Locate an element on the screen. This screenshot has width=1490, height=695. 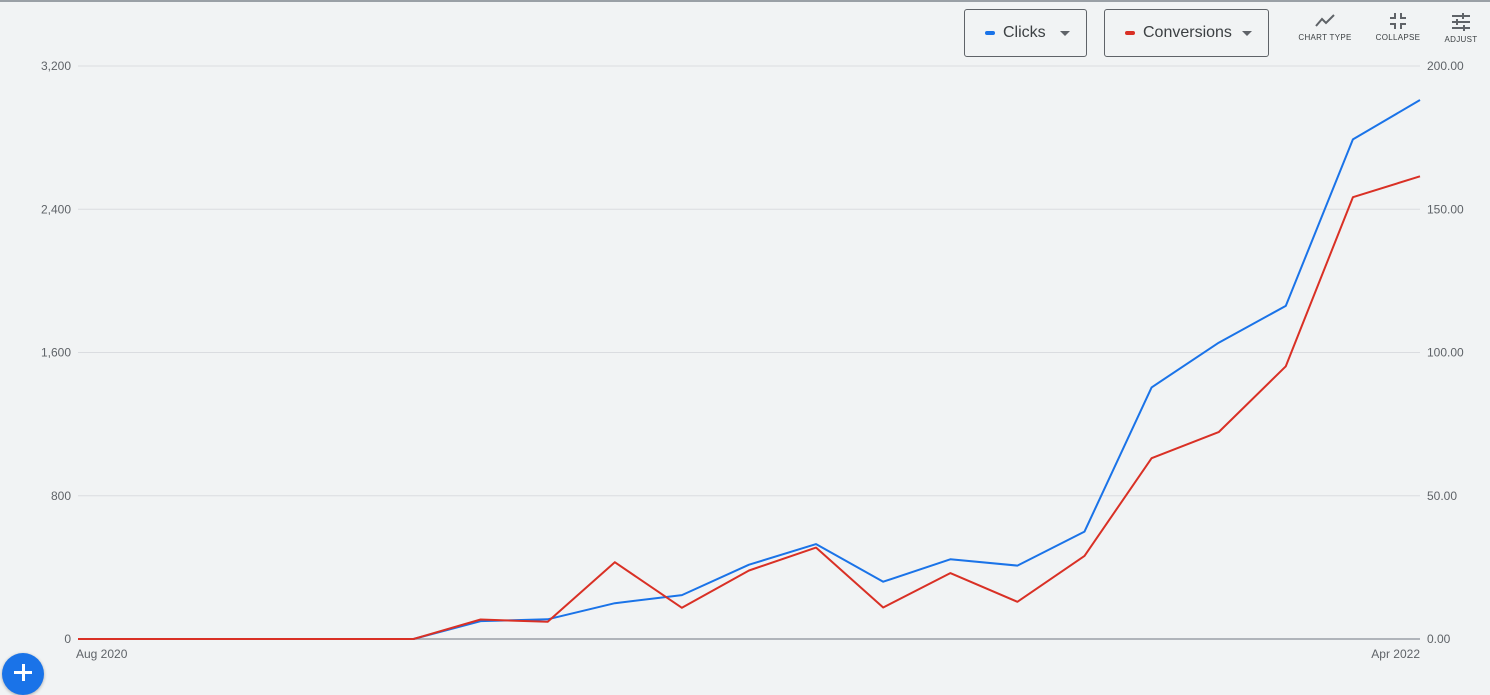
adjust-button: ADJUST is located at coordinates (1461, 28).